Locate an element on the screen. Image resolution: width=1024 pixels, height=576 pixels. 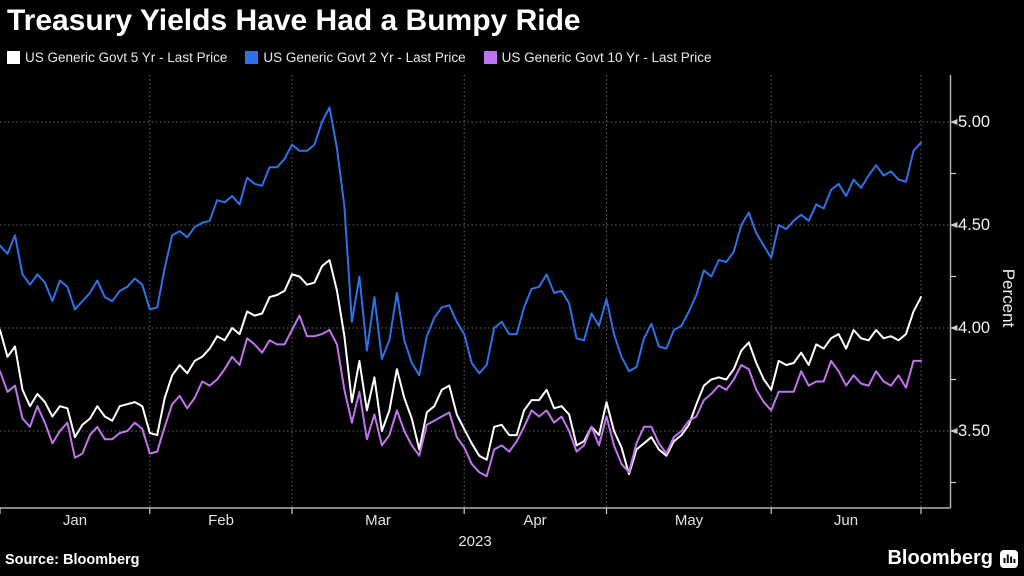
legend-item-2yr: US Generic Govt 2 Yr - Last Price is located at coordinates (355, 57).